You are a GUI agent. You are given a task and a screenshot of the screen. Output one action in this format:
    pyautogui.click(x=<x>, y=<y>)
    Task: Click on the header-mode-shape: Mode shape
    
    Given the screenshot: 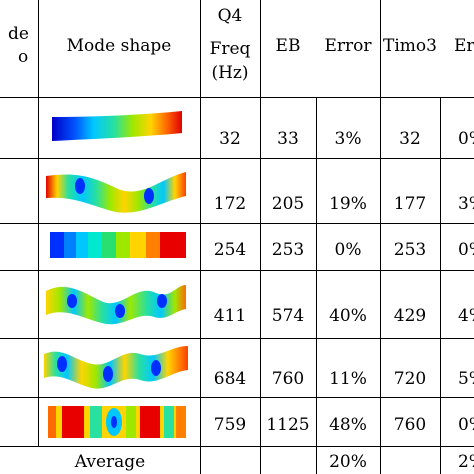 What is the action you would take?
    pyautogui.click(x=119, y=46)
    